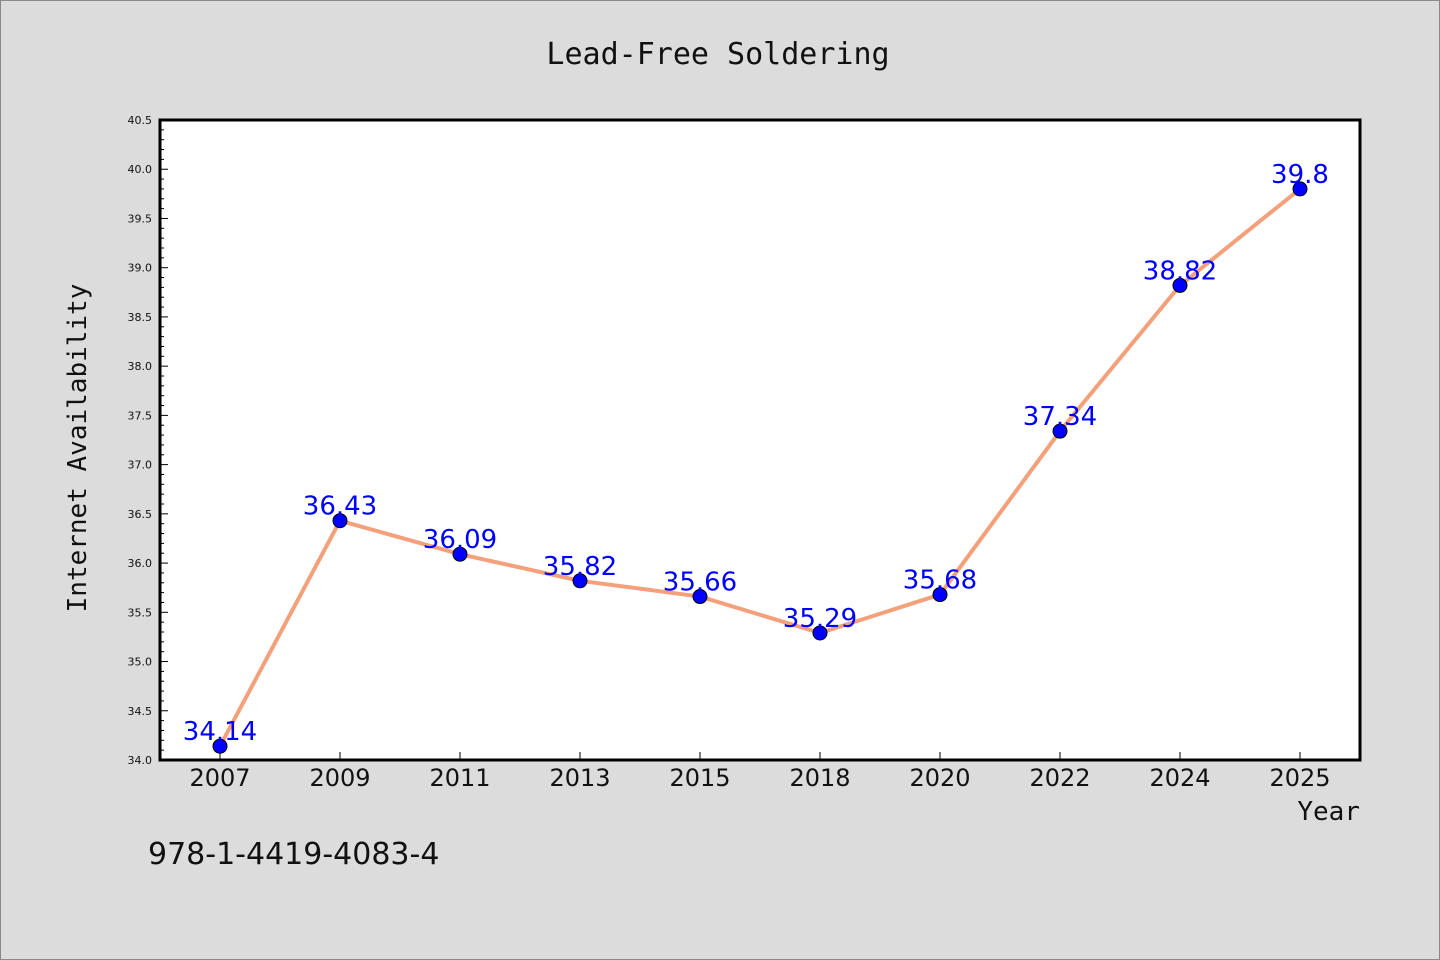 Image resolution: width=1440 pixels, height=960 pixels. Describe the element at coordinates (1180, 271) in the screenshot. I see `data-label: 38.82` at that location.